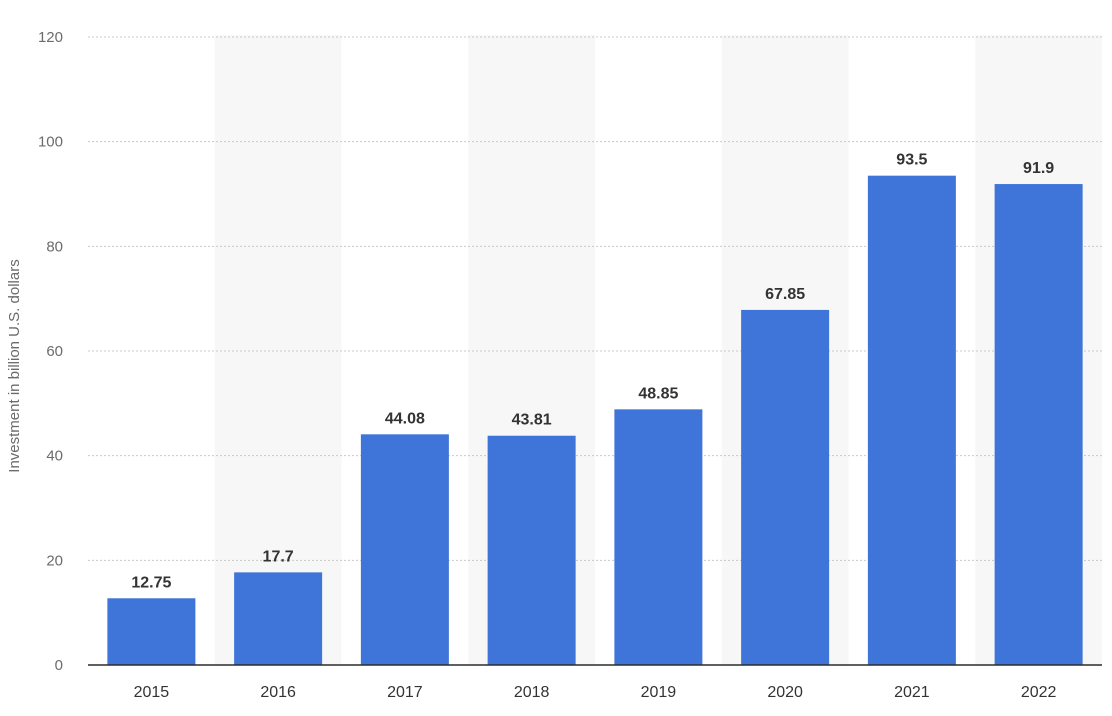 Image resolution: width=1112 pixels, height=716 pixels. I want to click on y-tick-label: 60, so click(54, 351).